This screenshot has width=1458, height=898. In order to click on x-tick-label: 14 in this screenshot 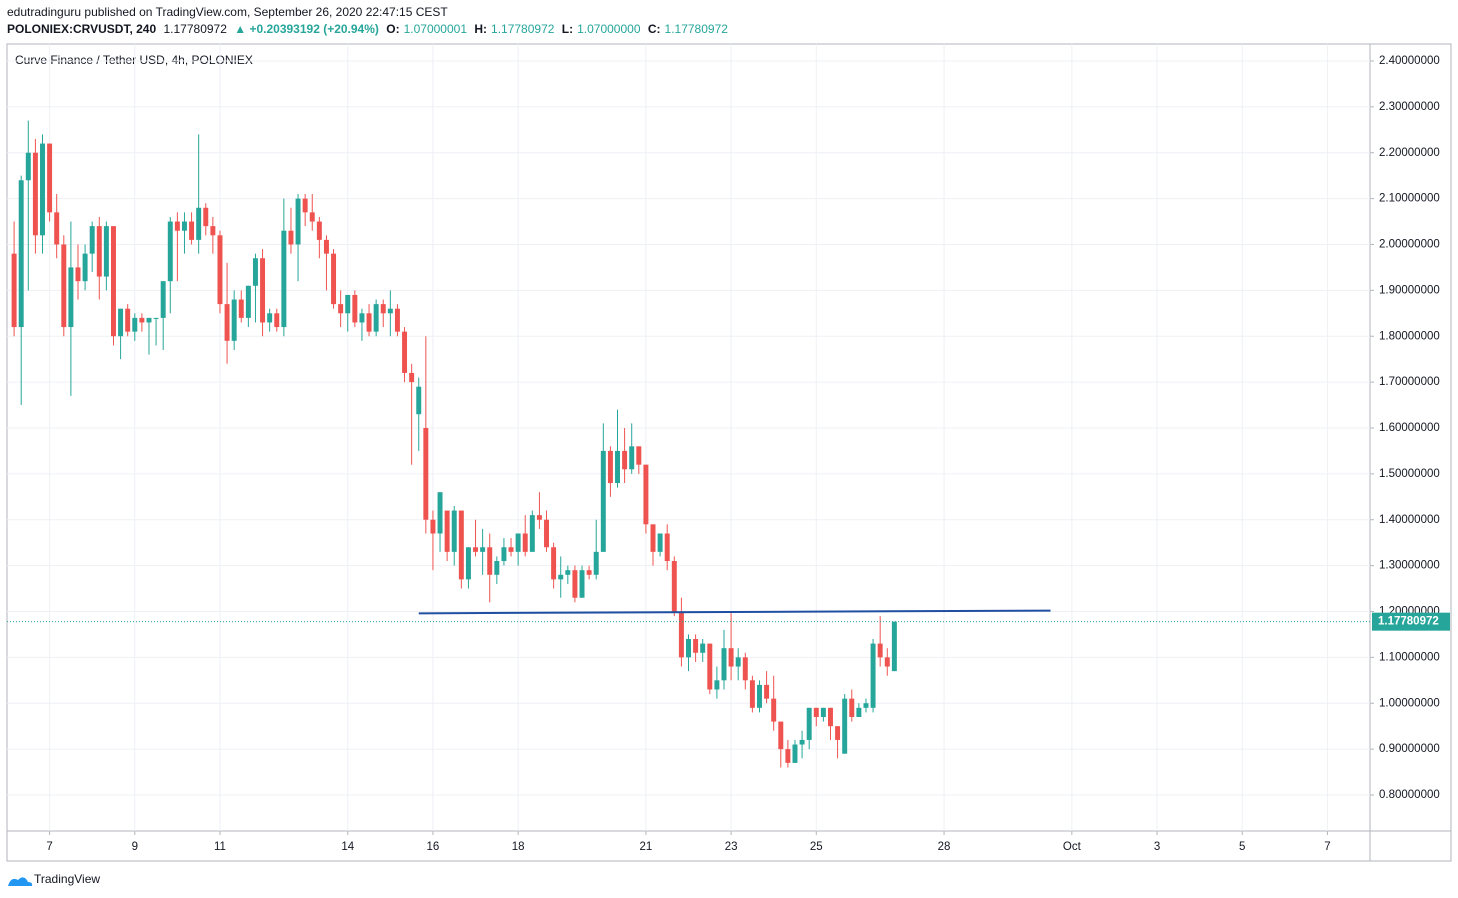, I will do `click(347, 847)`.